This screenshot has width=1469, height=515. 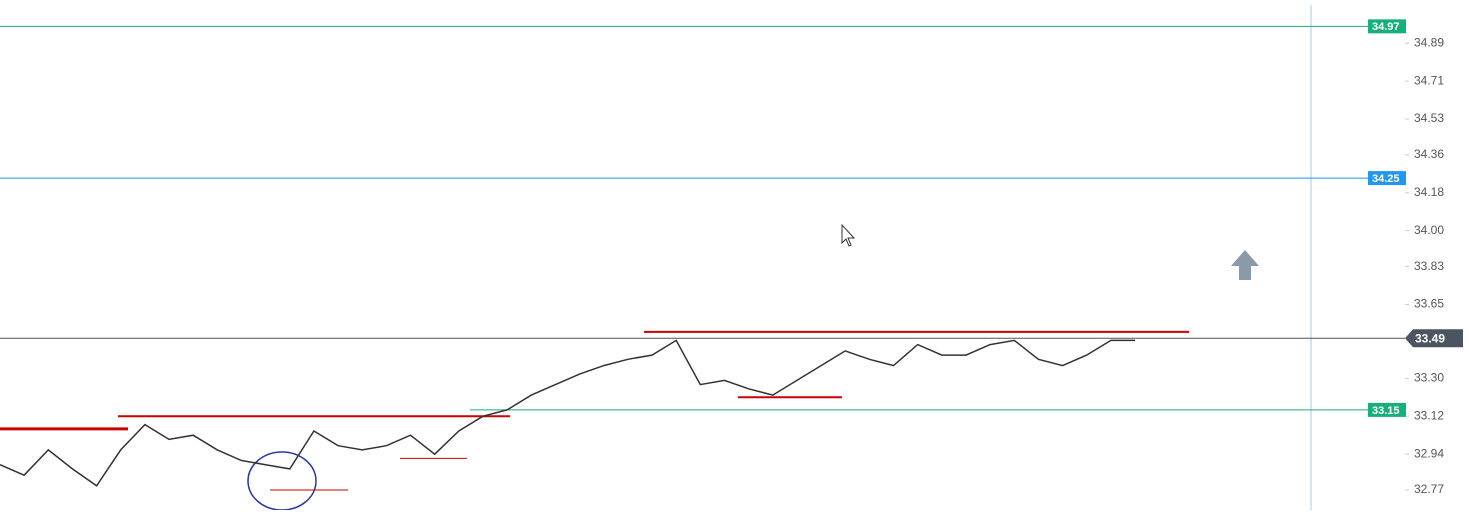 I want to click on price-tag-label: 34.97, so click(x=1386, y=27).